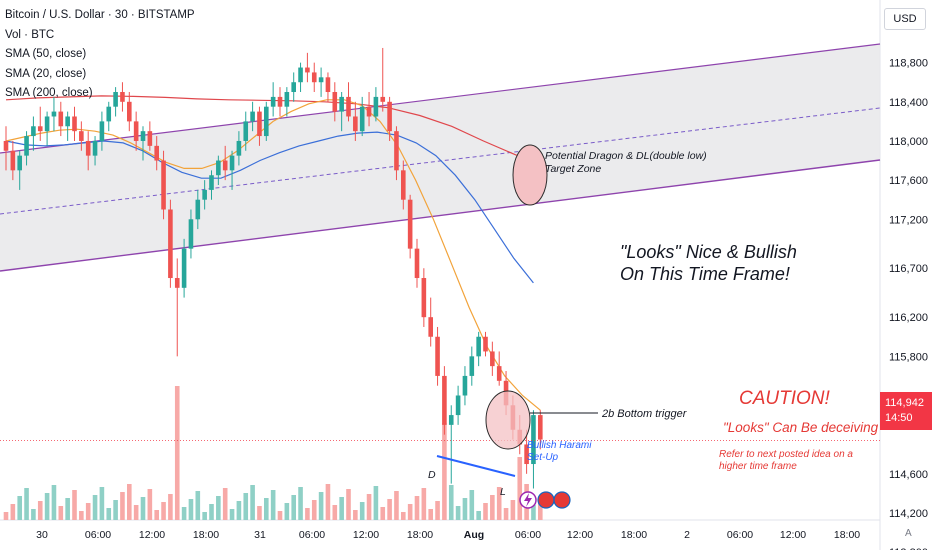  I want to click on time-tick-label: 2, so click(687, 535).